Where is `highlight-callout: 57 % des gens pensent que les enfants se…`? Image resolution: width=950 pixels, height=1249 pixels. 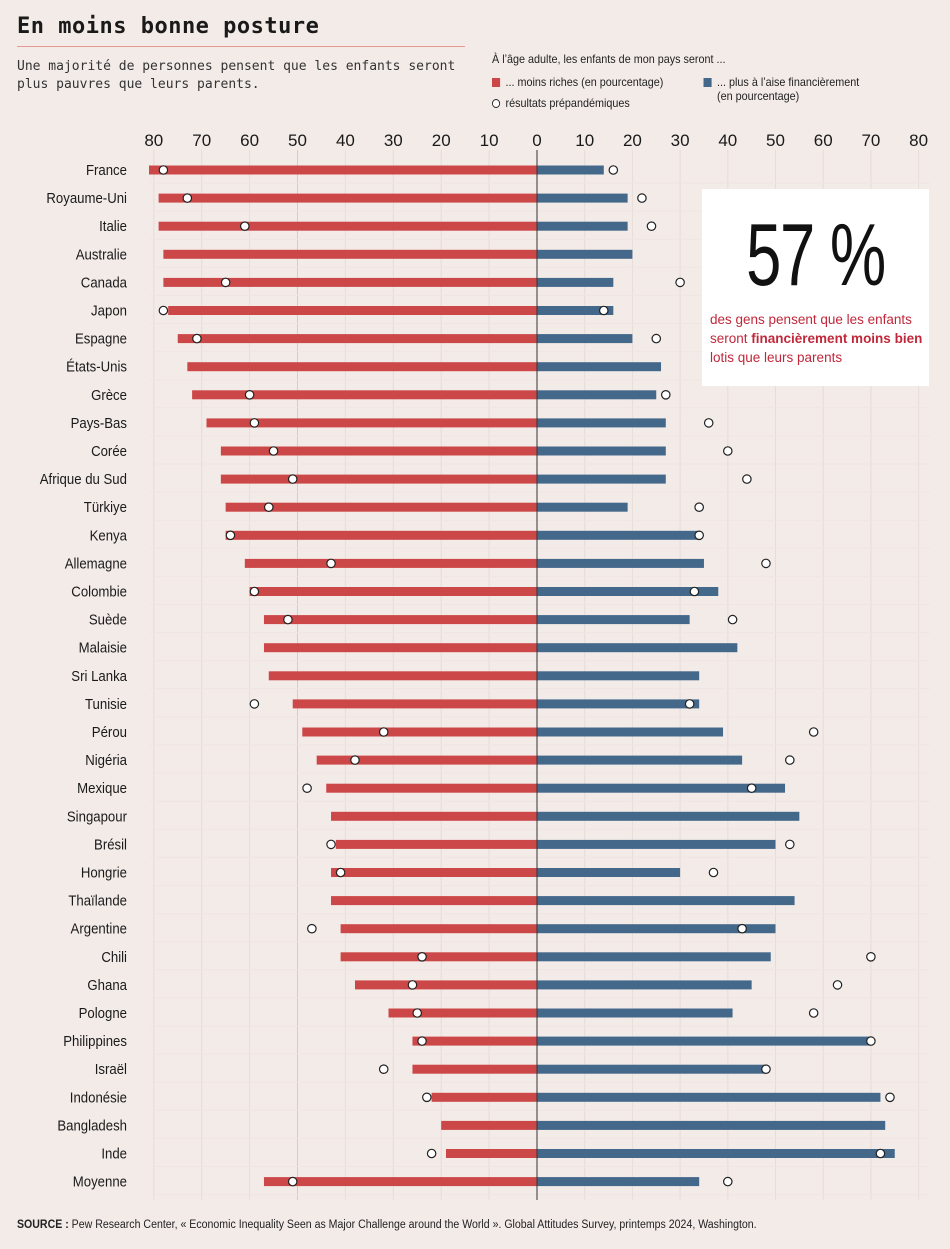 highlight-callout: 57 % des gens pensent que les enfants se… is located at coordinates (815, 287).